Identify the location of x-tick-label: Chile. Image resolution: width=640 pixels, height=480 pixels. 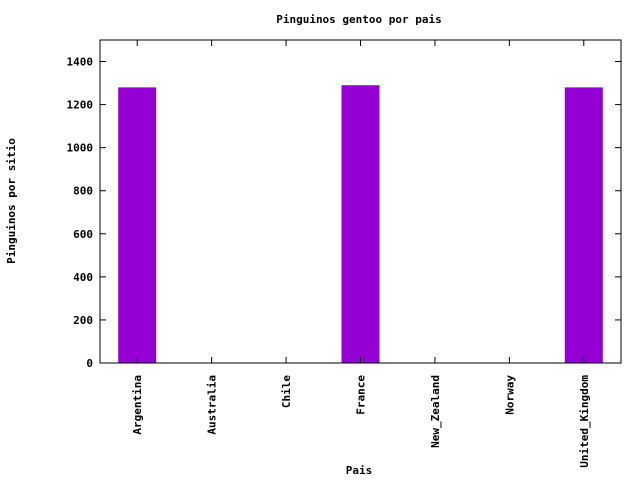
(286, 391).